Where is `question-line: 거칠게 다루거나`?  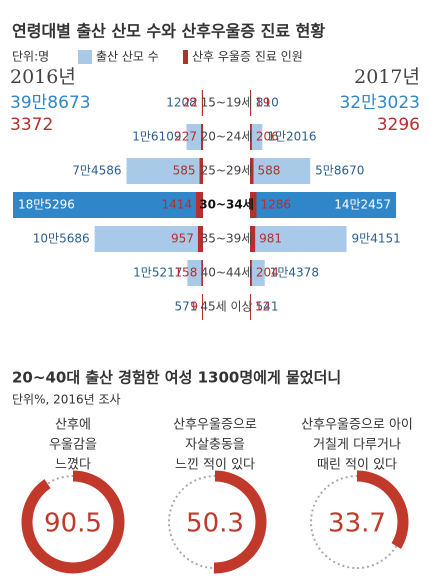
question-line: 거칠게 다루거나 is located at coordinates (357, 445).